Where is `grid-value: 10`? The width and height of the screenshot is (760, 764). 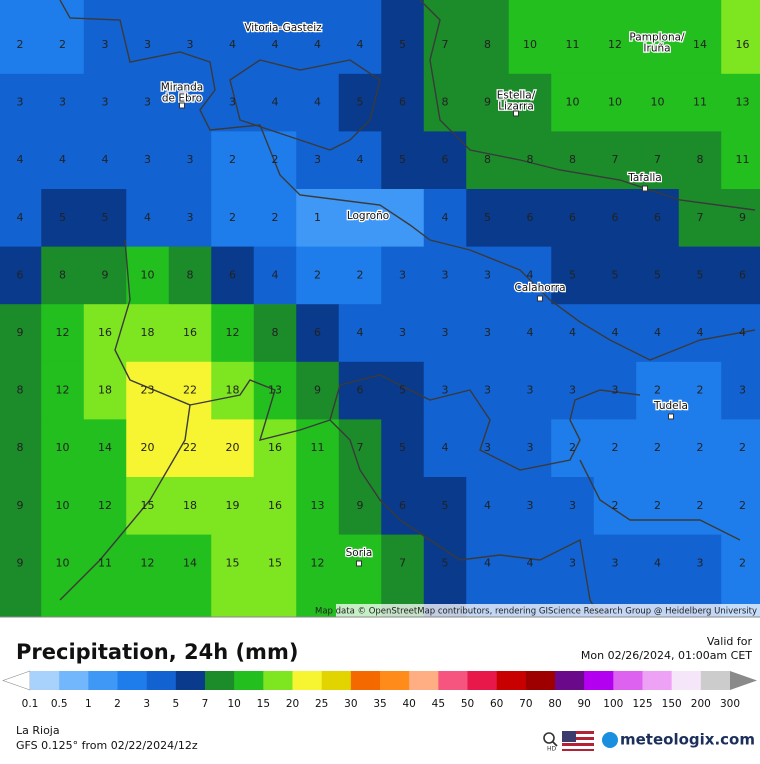 grid-value: 10 is located at coordinates (148, 274).